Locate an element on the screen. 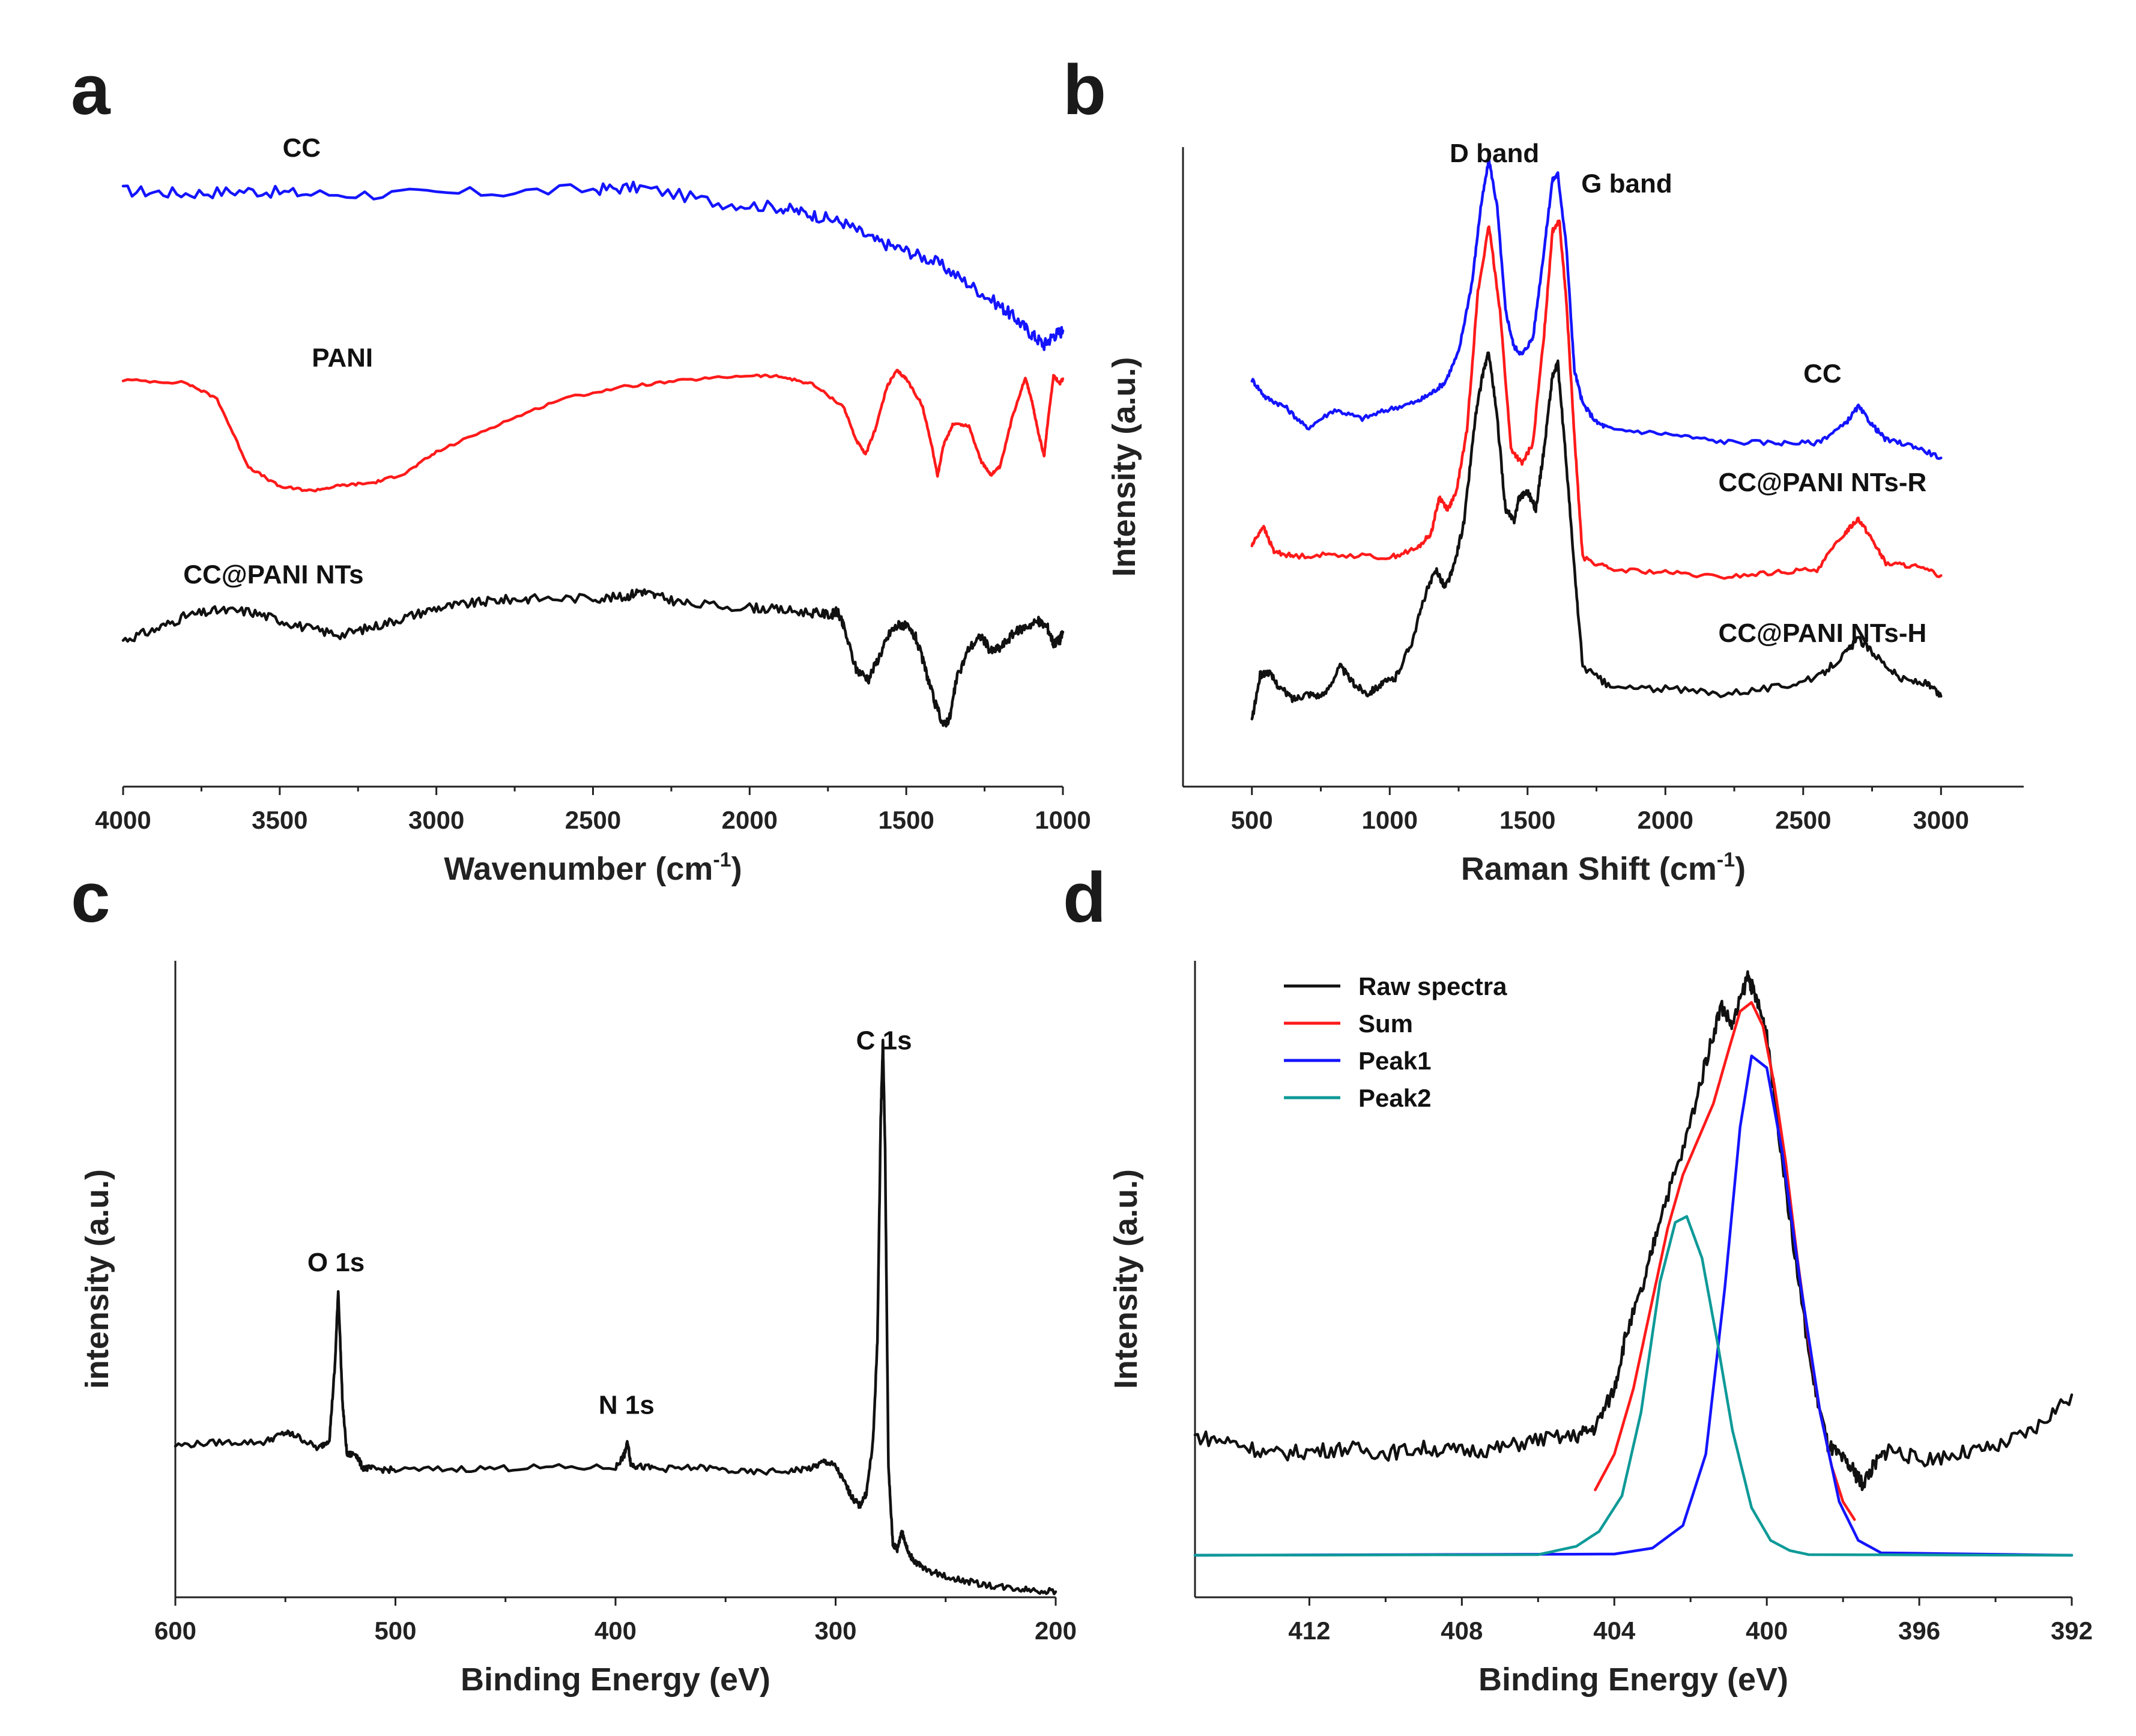 Image resolution: width=2136 pixels, height=1736 pixels. panel-letter-c: c is located at coordinates (90, 897).